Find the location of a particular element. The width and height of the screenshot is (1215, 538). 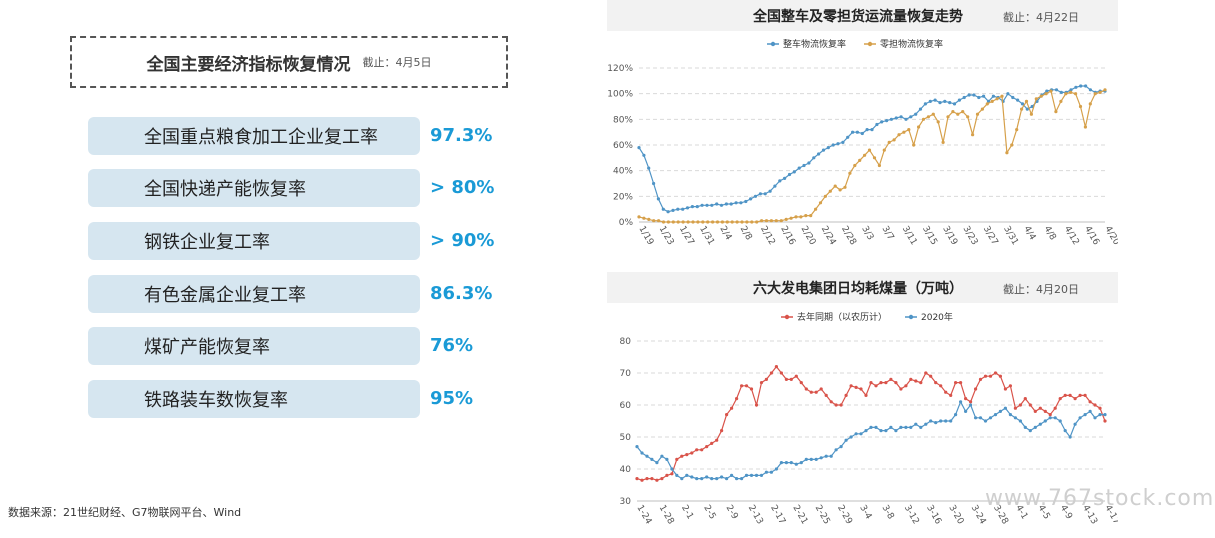

kpi-label: 全国快递产能恢复率 is located at coordinates (254, 188).